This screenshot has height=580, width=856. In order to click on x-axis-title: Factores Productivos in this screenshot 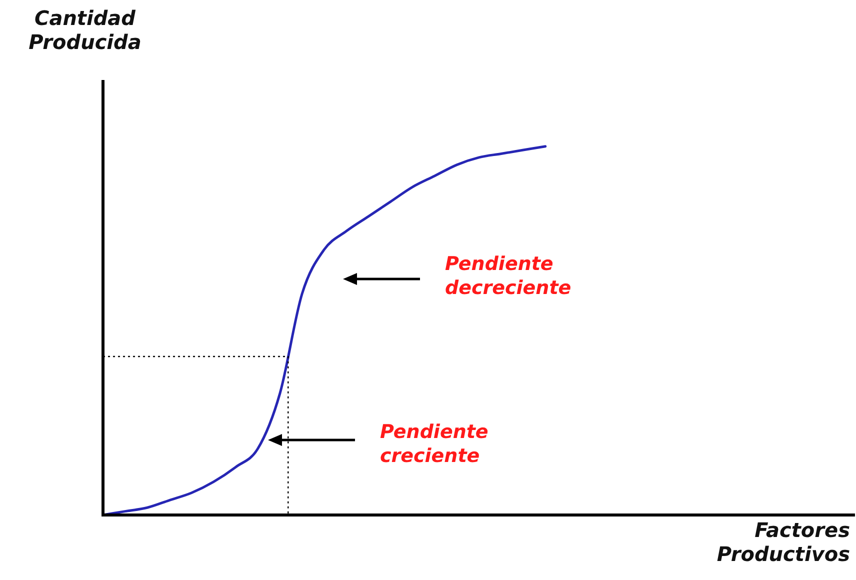, I will do `click(783, 542)`.